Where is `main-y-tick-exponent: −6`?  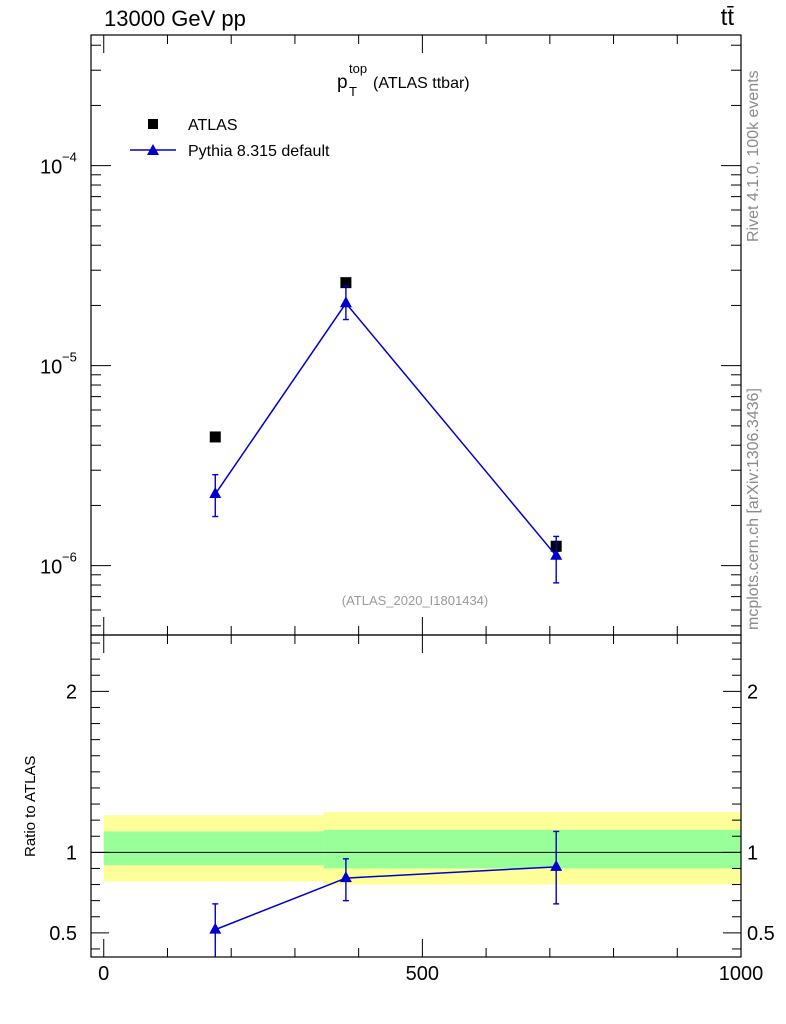 main-y-tick-exponent: −6 is located at coordinates (69, 557).